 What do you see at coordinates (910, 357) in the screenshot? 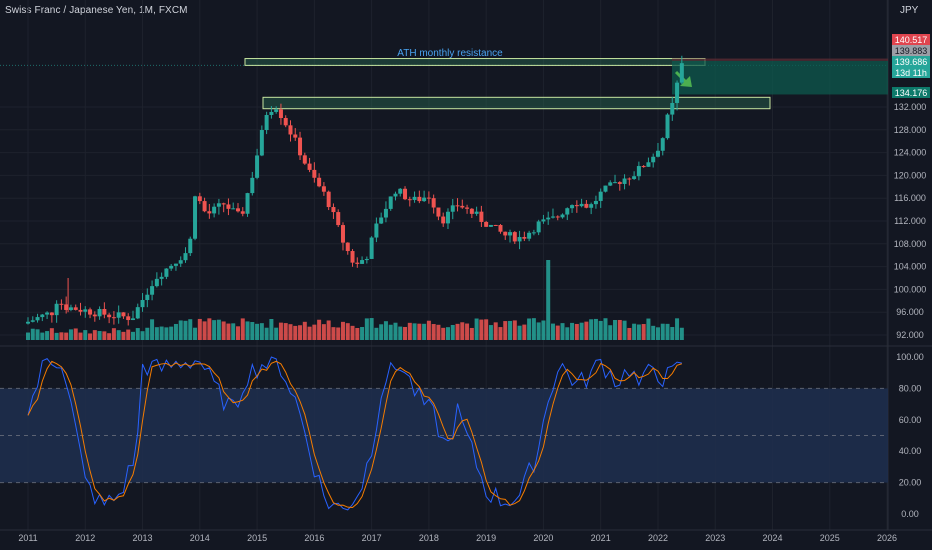
I see `osc-tick-label: 100.00` at bounding box center [910, 357].